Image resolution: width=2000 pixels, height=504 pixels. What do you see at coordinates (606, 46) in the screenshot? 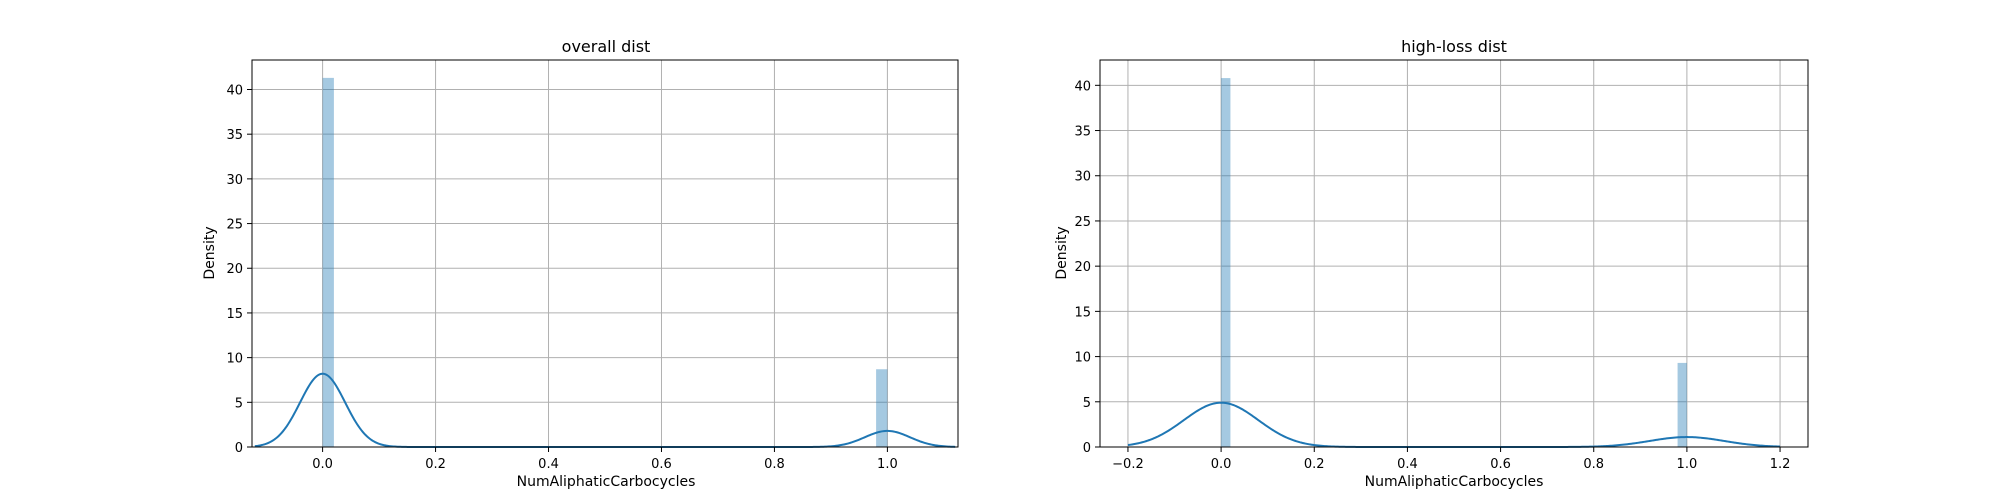
I see `chart-title: overall dist` at bounding box center [606, 46].